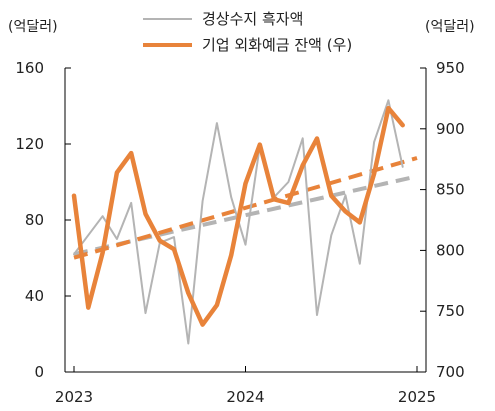 The height and width of the screenshot is (411, 495). What do you see at coordinates (33, 27) in the screenshot?
I see `left-axis-unit: (억달러)` at bounding box center [33, 27].